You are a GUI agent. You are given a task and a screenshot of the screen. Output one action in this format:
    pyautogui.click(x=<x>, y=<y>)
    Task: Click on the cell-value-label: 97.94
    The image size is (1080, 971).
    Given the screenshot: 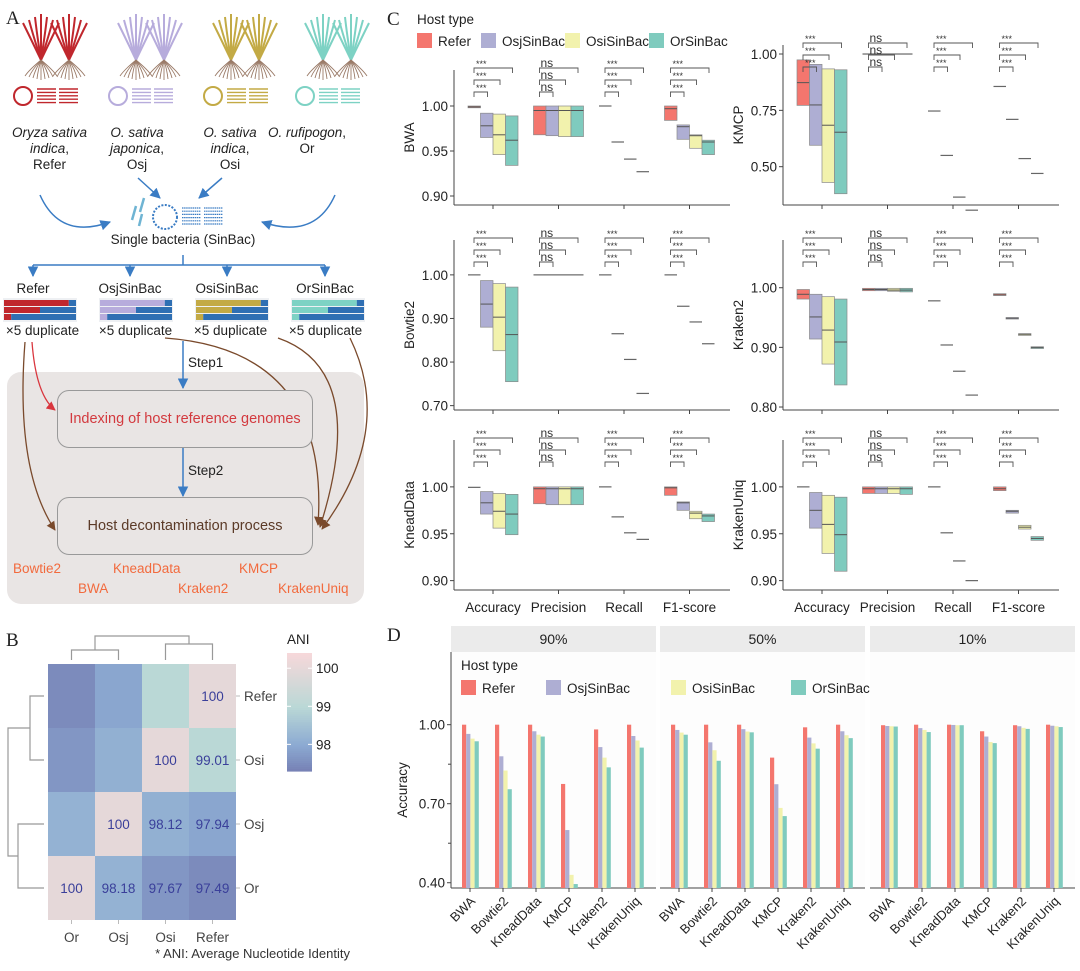 What is the action you would take?
    pyautogui.click(x=213, y=824)
    